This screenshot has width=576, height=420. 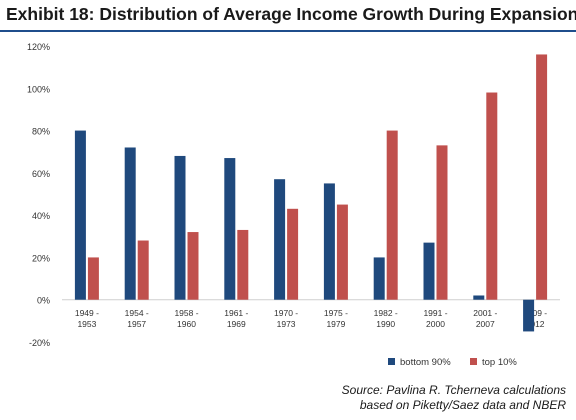 What do you see at coordinates (286, 324) in the screenshot?
I see `x-tick-label: 1973` at bounding box center [286, 324].